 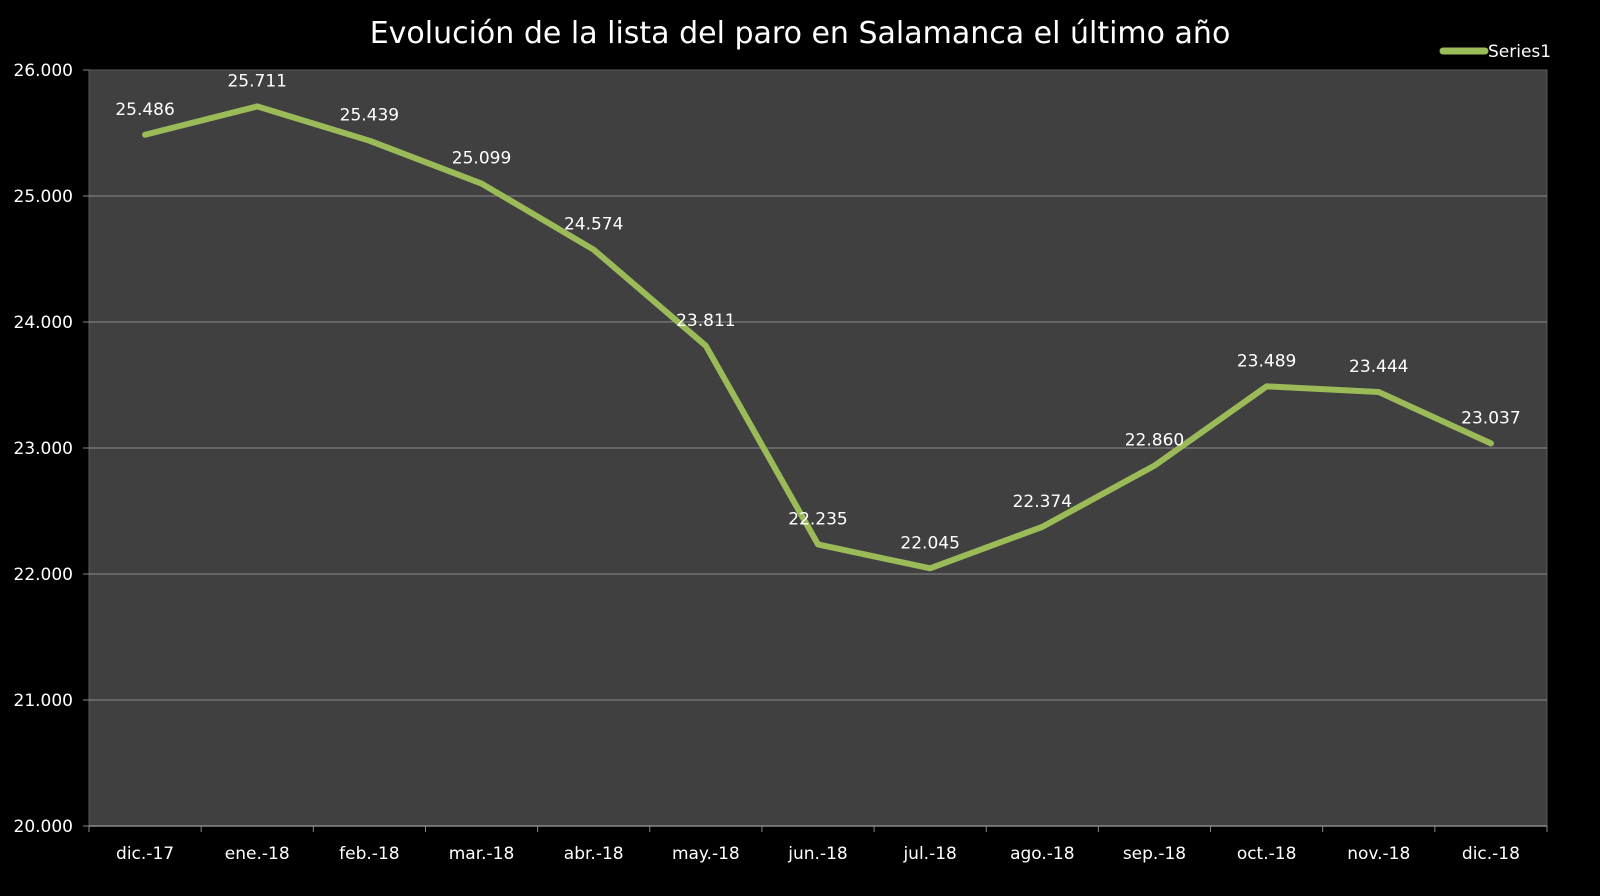 What do you see at coordinates (481, 159) in the screenshot?
I see `data-label: 25.099` at bounding box center [481, 159].